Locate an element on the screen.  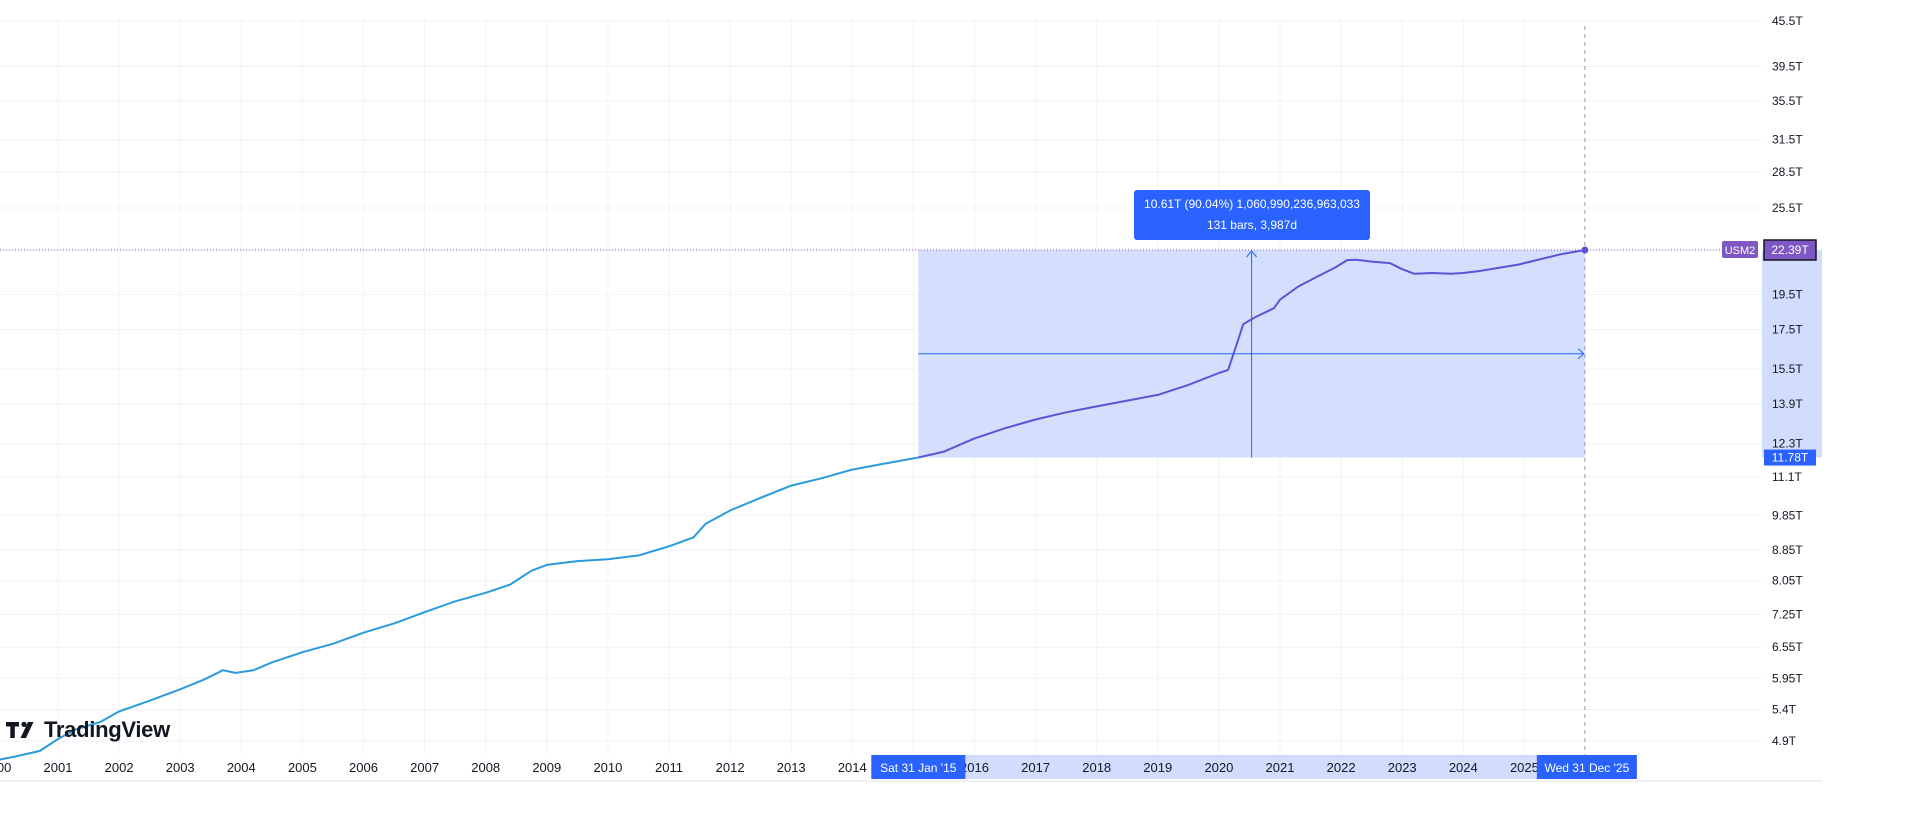
time-axis-tick-label: 2018 is located at coordinates (1096, 767).